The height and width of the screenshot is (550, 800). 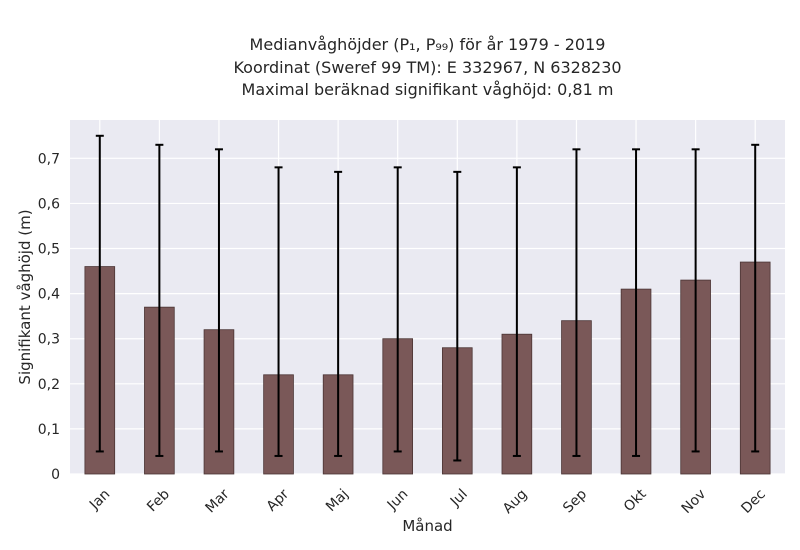 I want to click on y-tick-label: 0, so click(x=55, y=475).